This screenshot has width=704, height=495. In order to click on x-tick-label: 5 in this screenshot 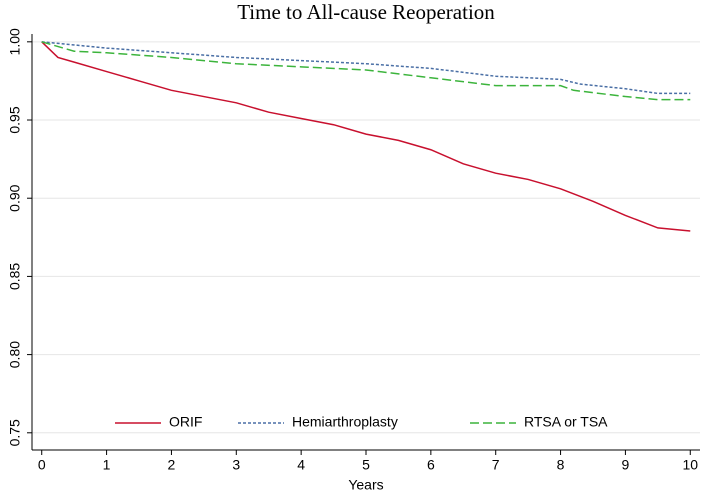, I will do `click(366, 465)`.